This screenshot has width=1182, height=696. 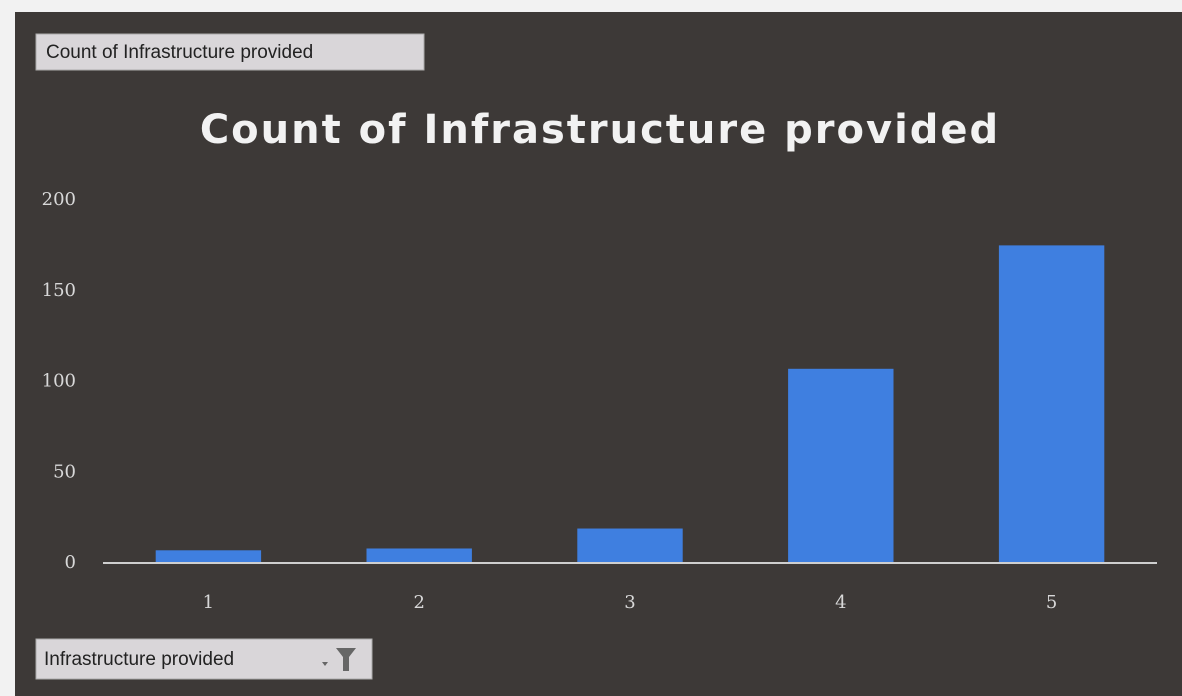 I want to click on x-tick-label: 3, so click(x=629, y=602).